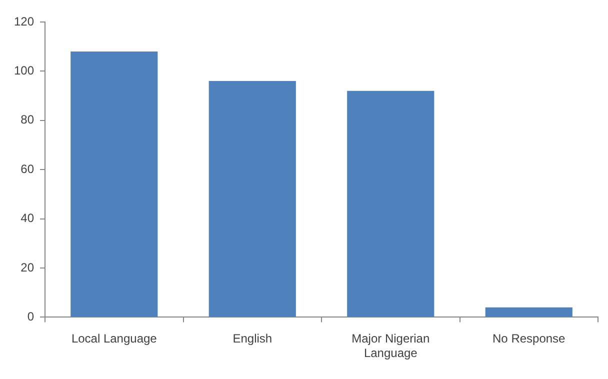  What do you see at coordinates (529, 339) in the screenshot?
I see `x-tick-label: No Response` at bounding box center [529, 339].